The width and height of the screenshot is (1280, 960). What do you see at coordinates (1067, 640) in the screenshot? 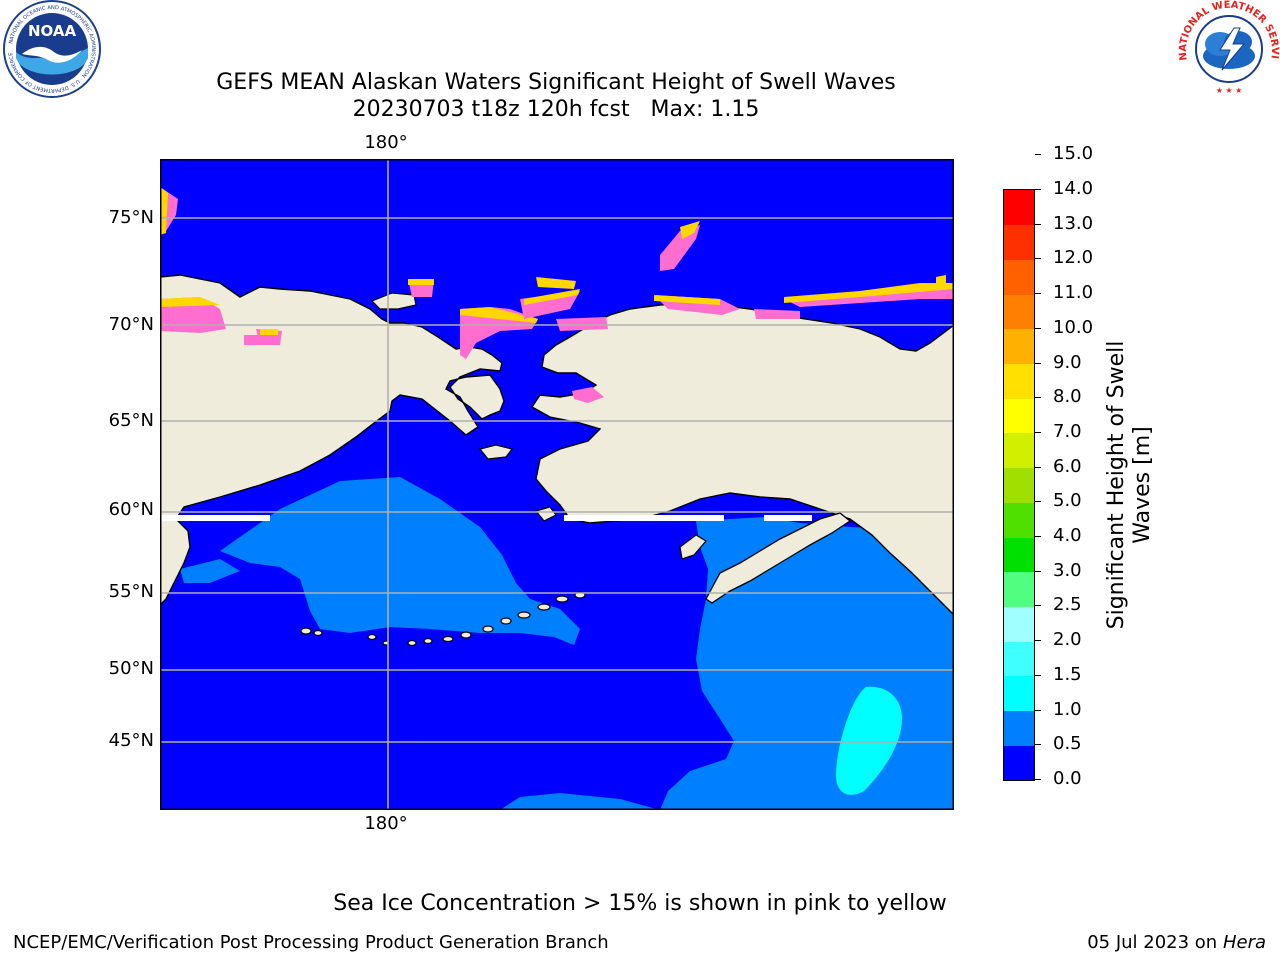
I see `colorbar-tick-label: 2.0` at bounding box center [1067, 640].